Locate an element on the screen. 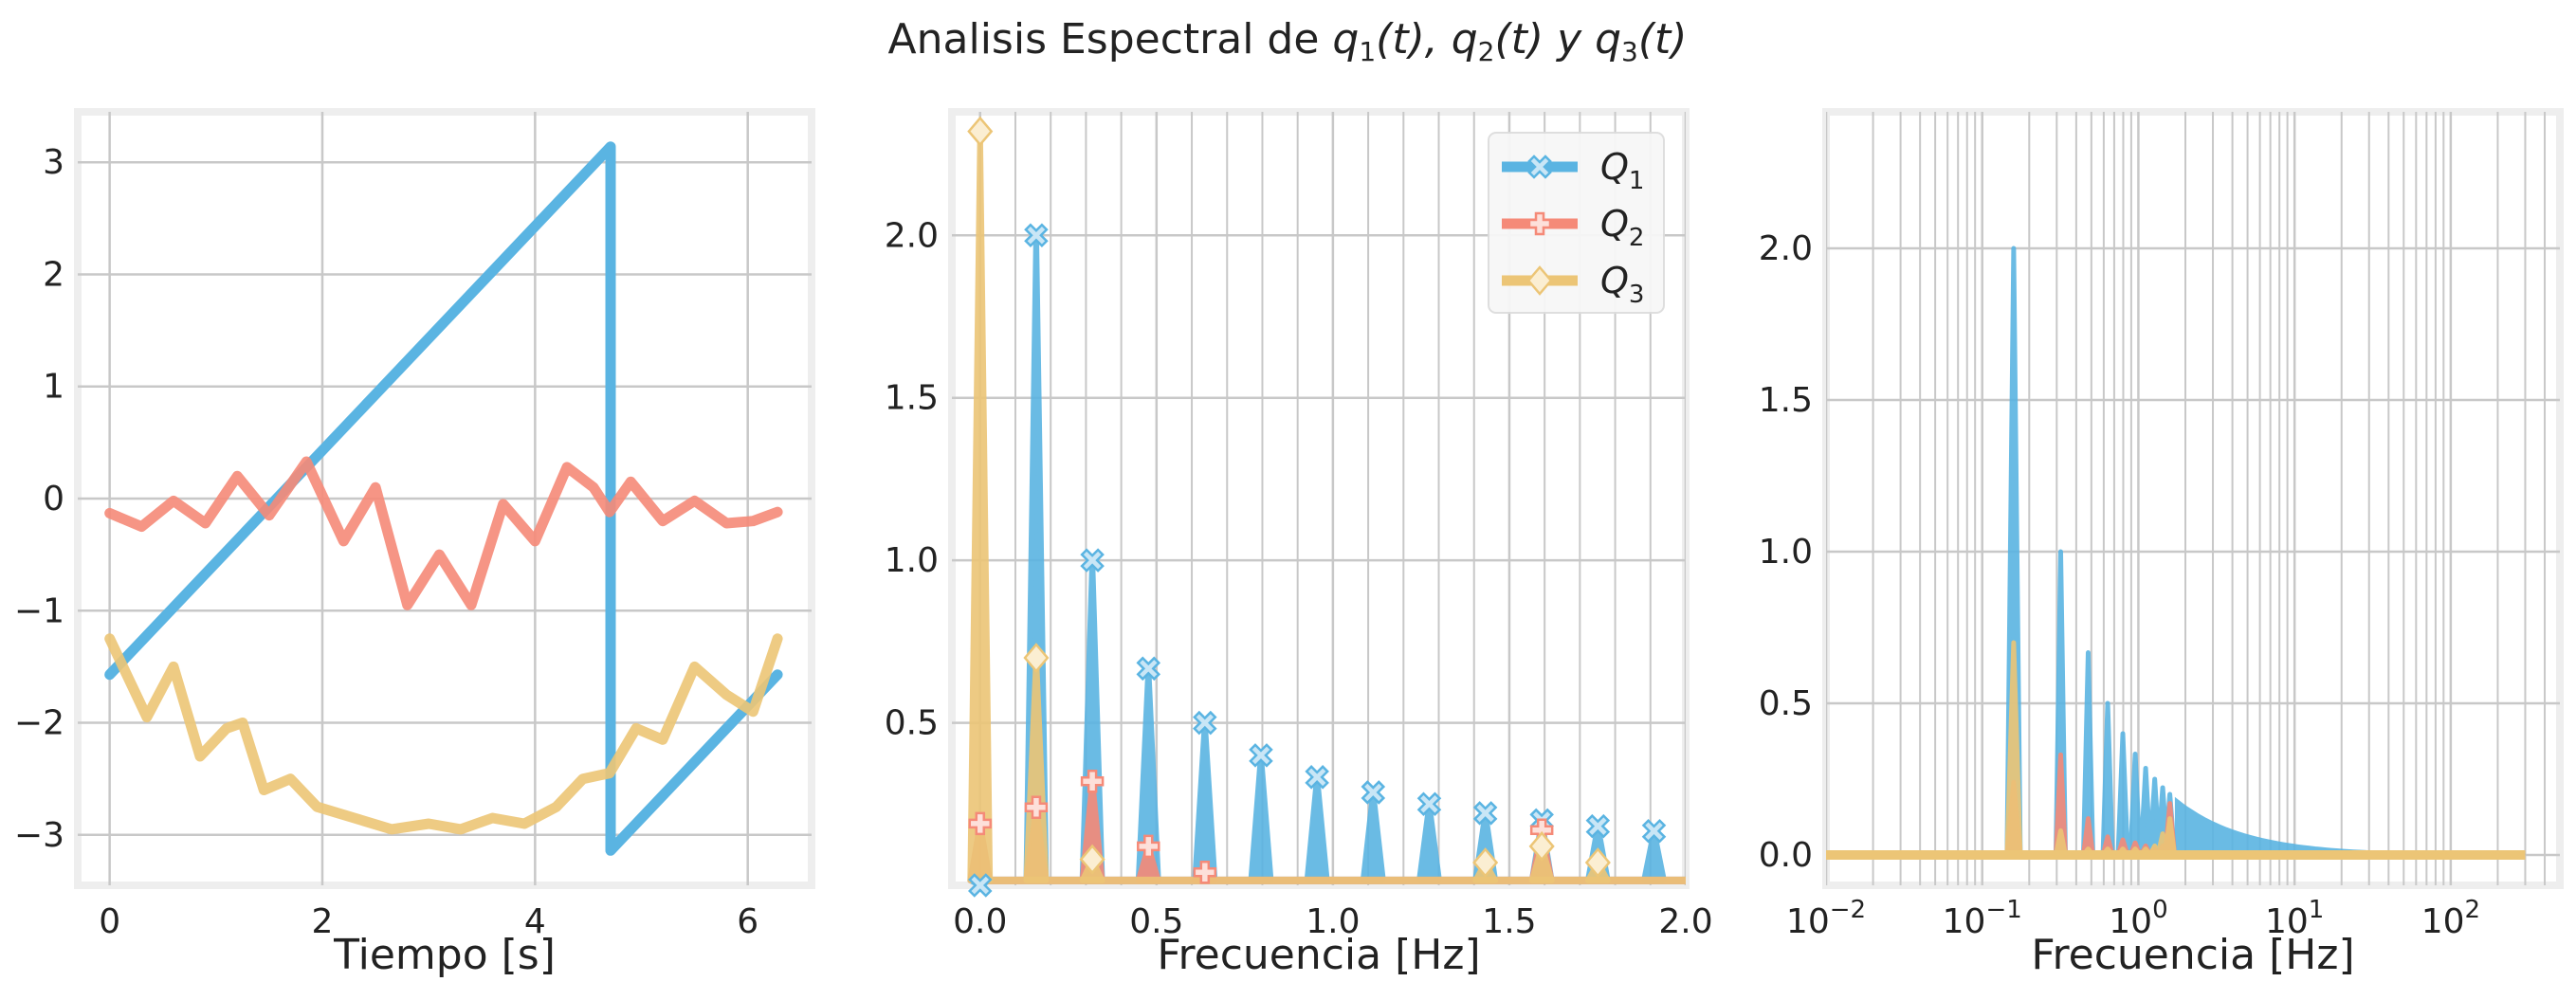 This screenshot has height=1000, width=2576. x-tick-label: 10⁻² is located at coordinates (1826, 918).